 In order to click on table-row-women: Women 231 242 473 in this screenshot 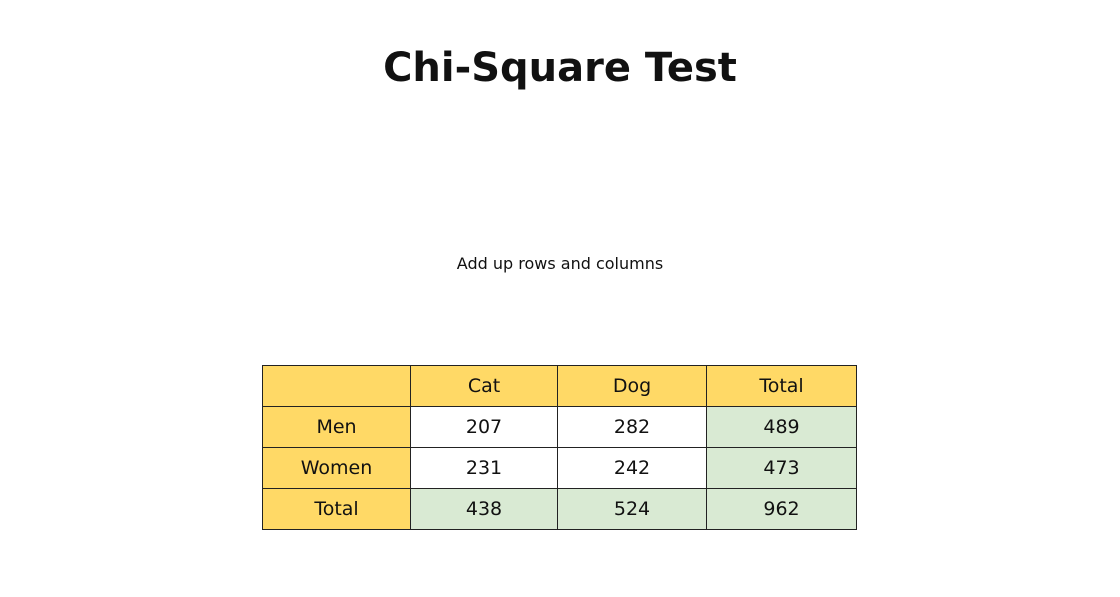, I will do `click(559, 468)`.